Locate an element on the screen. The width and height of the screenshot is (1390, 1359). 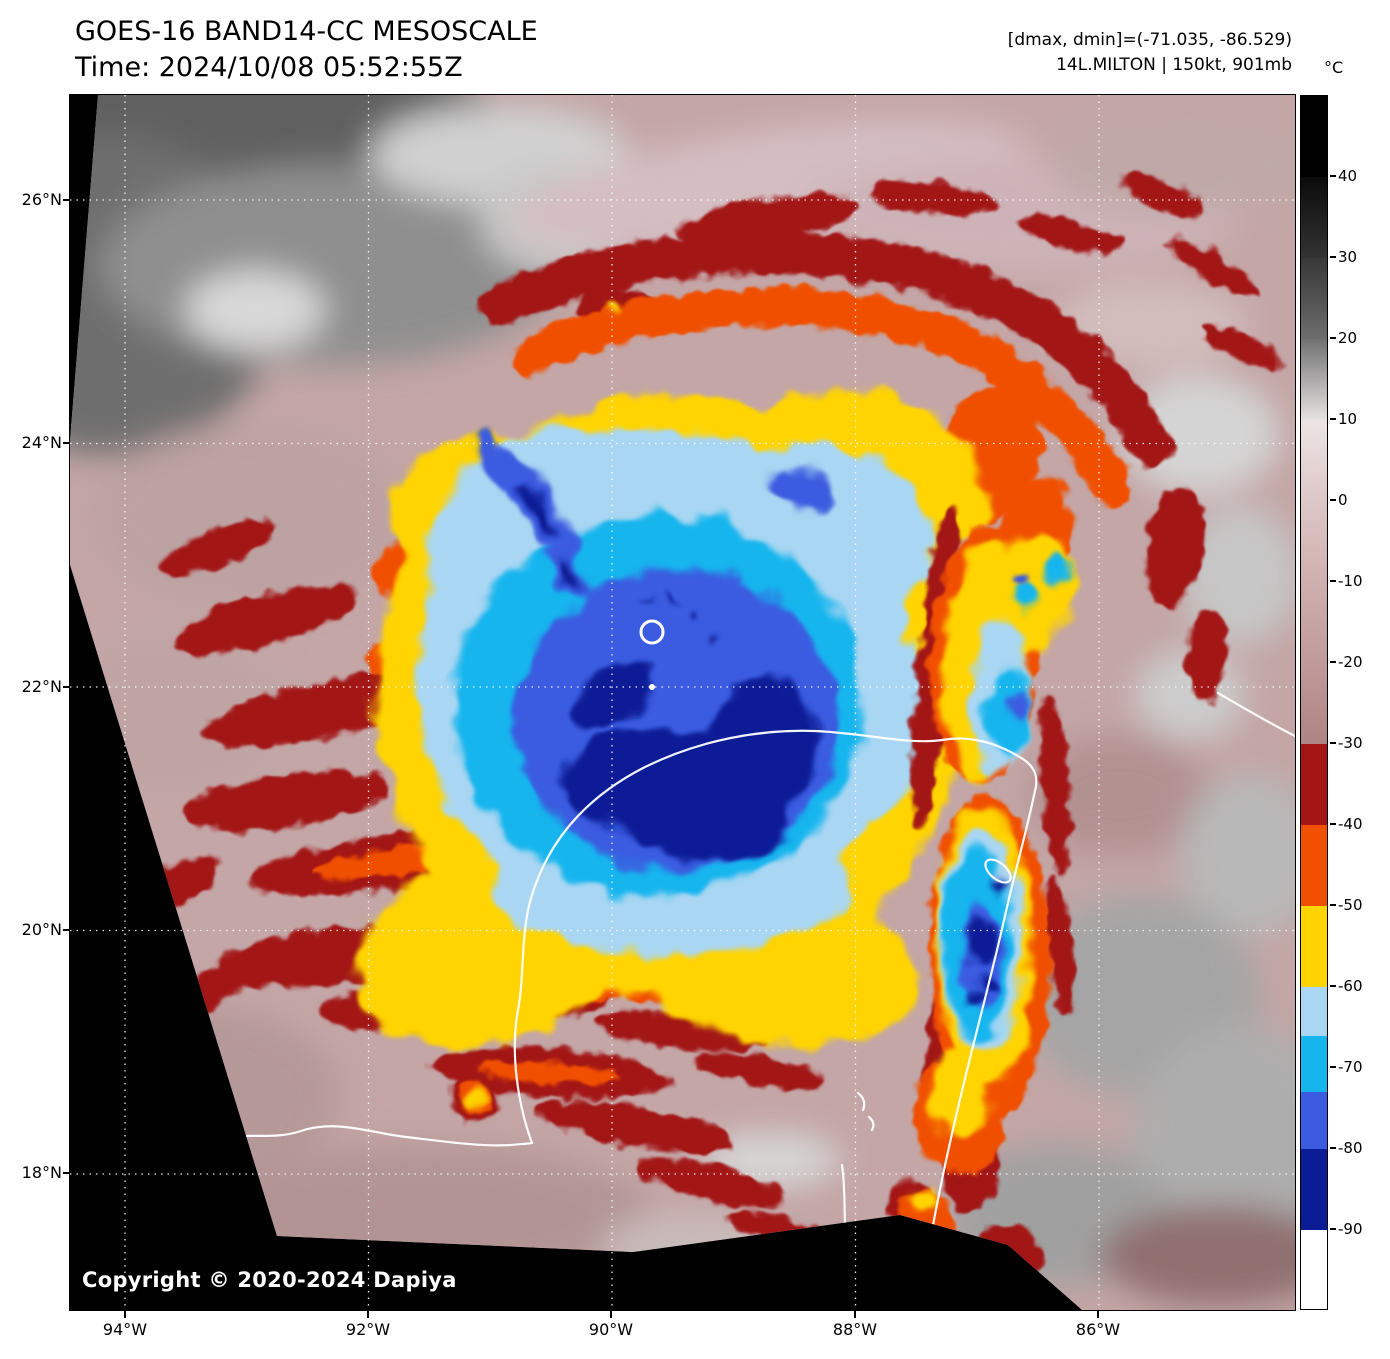
colorbar-tick-label: -30 is located at coordinates (1350, 743).